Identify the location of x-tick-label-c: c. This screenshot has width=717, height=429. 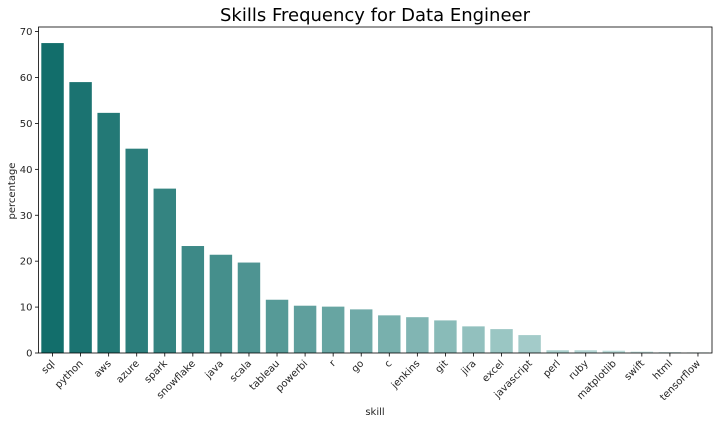
(389, 364).